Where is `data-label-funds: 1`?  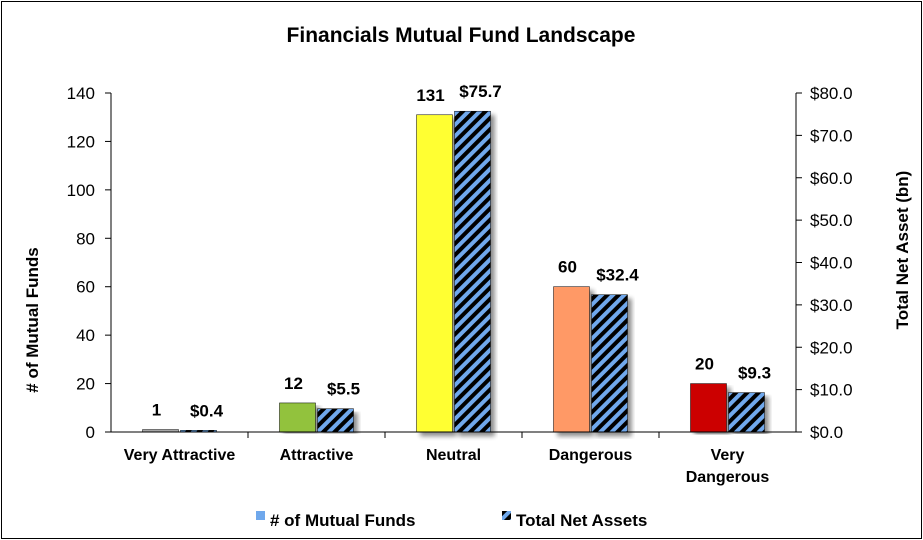
data-label-funds: 1 is located at coordinates (156, 410).